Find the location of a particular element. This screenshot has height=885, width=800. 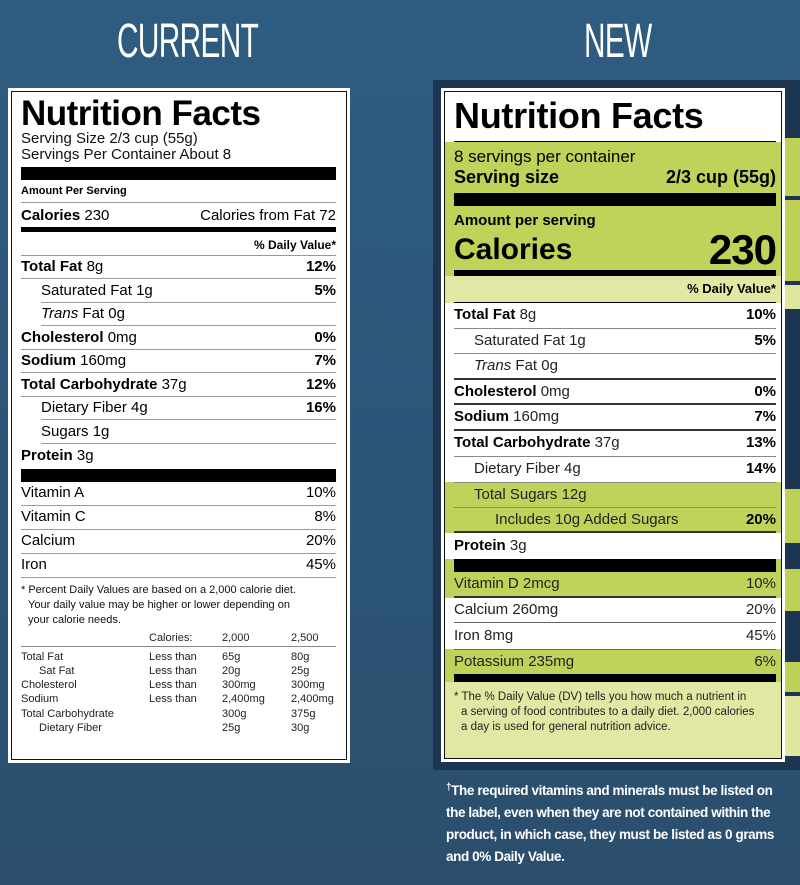

amount-per-serving: Amount Per Serving is located at coordinates (178, 191).